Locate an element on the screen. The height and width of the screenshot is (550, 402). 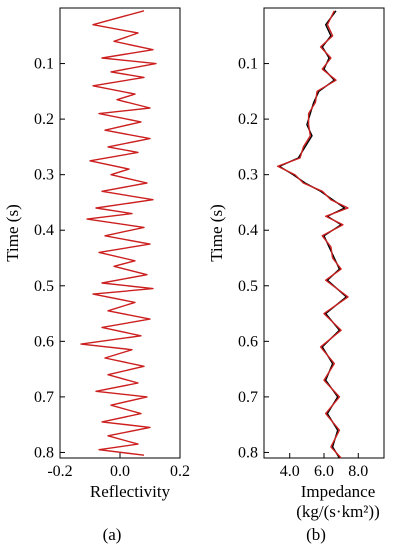
y-tick-label-a: 0.6 is located at coordinates (44, 341).